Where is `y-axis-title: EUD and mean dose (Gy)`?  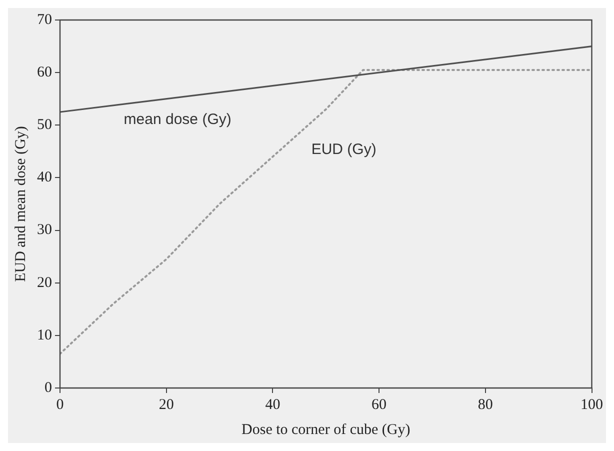 y-axis-title: EUD and mean dose (Gy) is located at coordinates (20, 204).